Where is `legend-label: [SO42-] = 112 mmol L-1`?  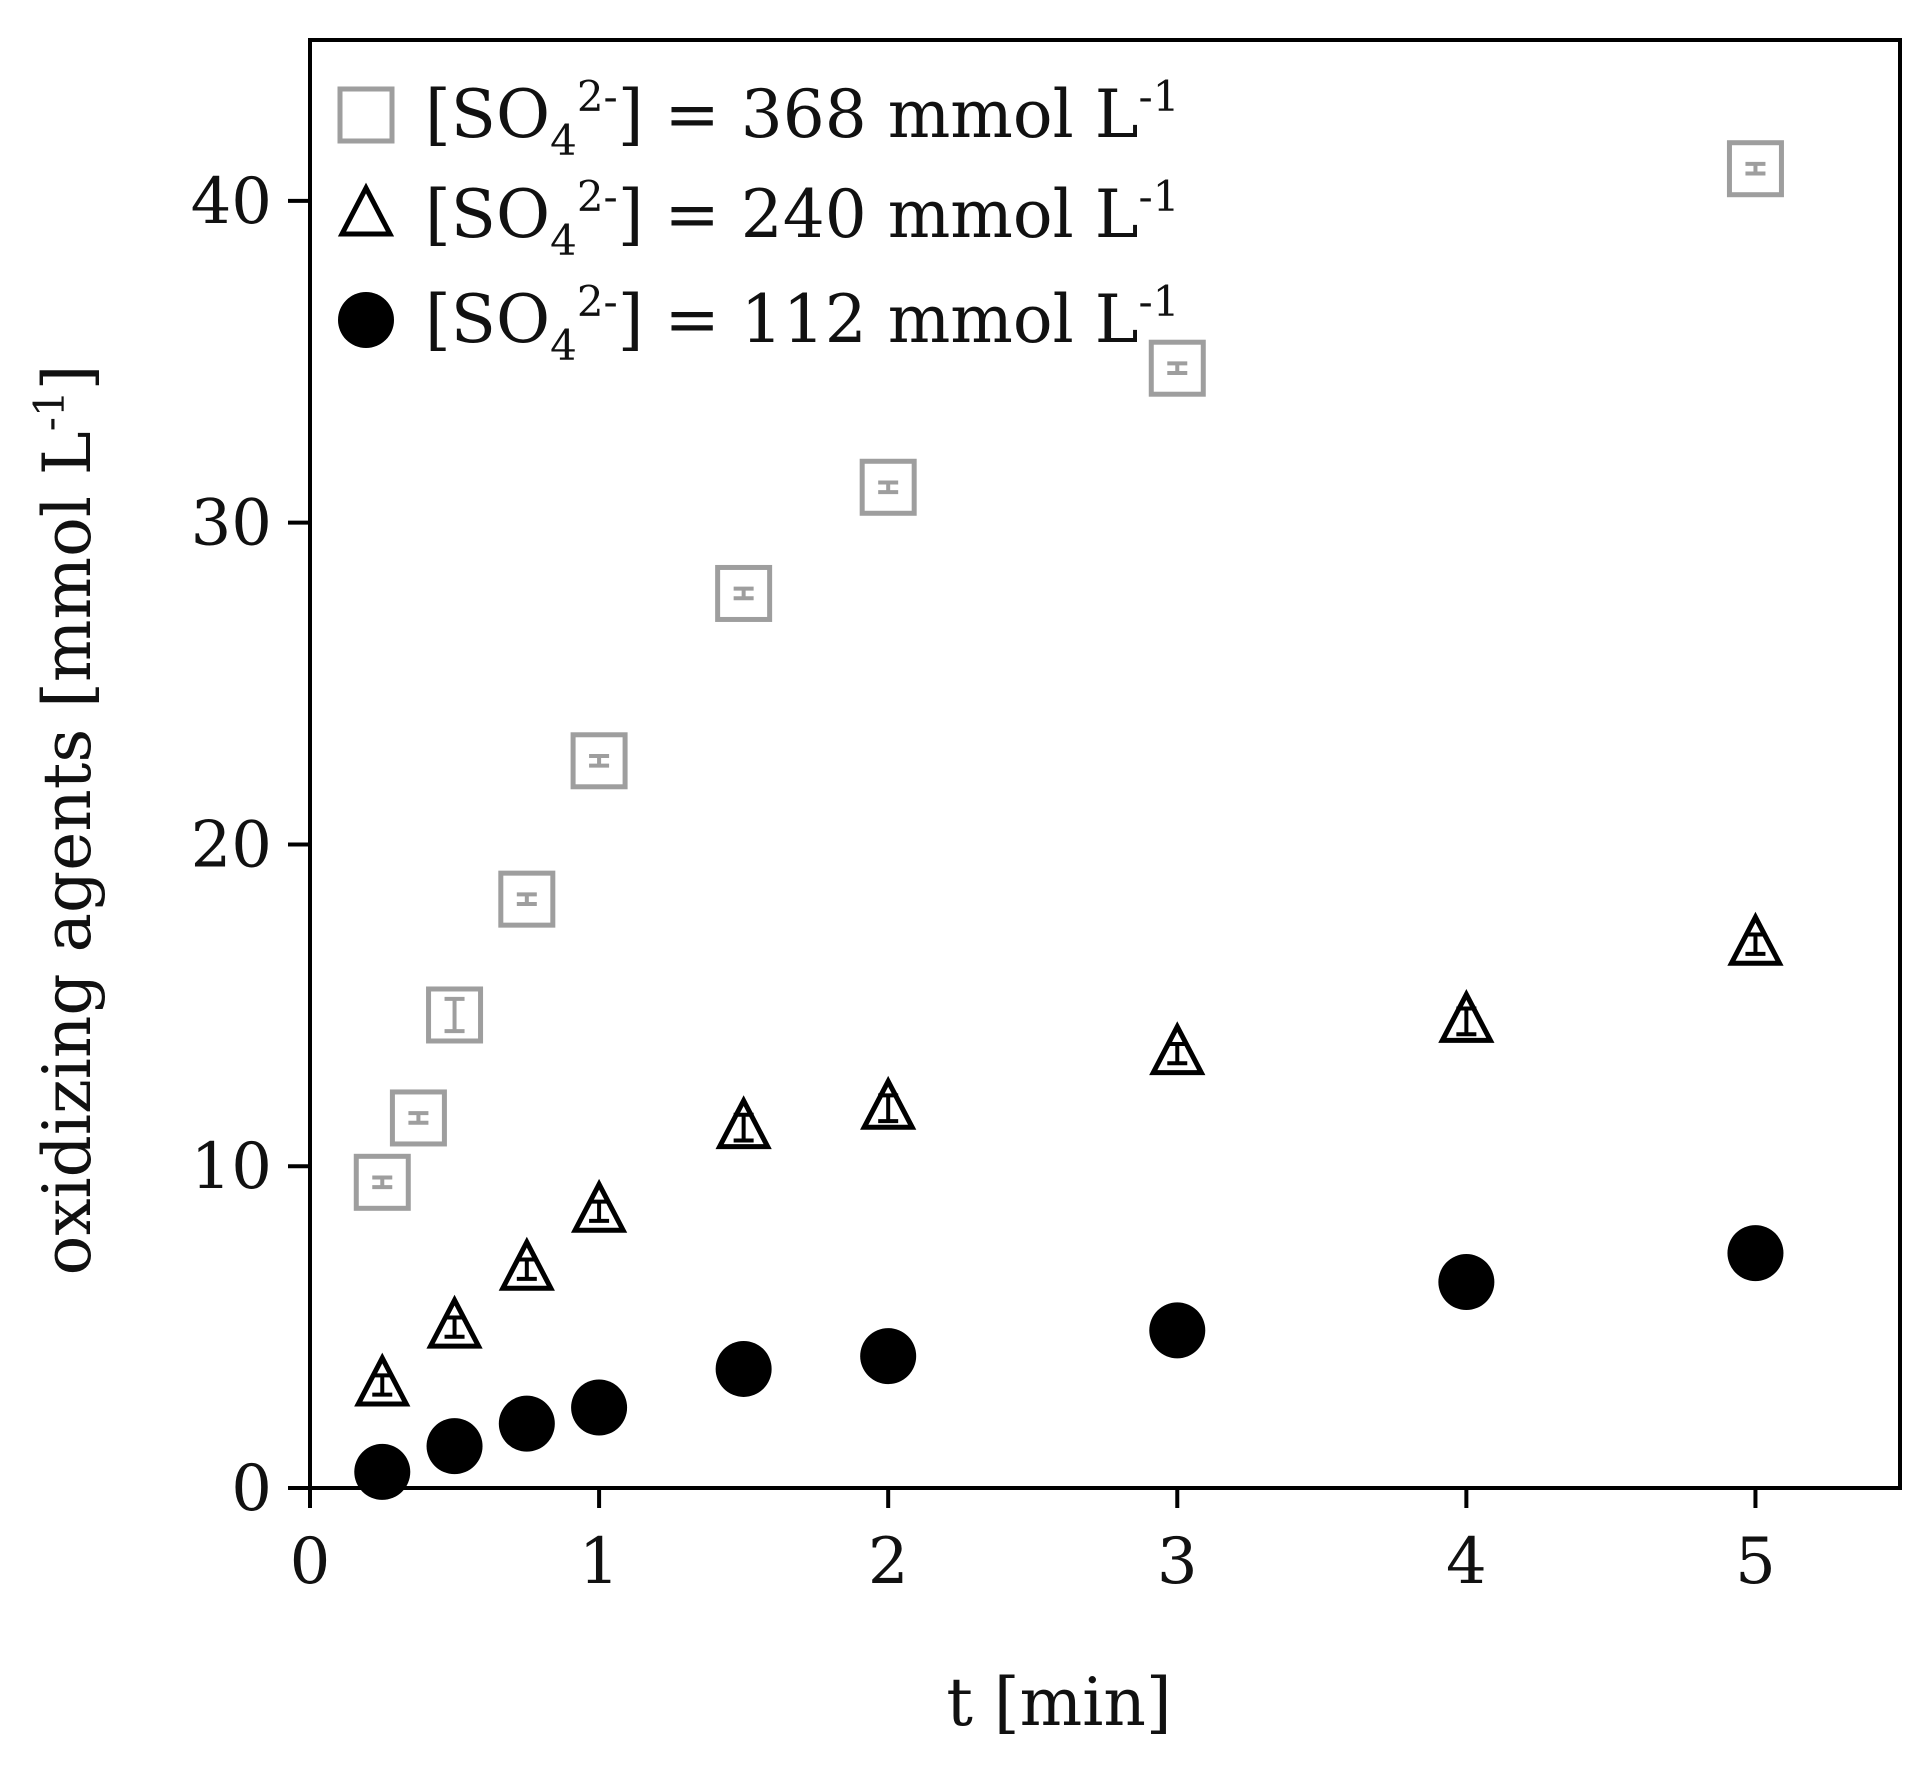
legend-label: [SO42-] = 112 mmol L-1 is located at coordinates (802, 323).